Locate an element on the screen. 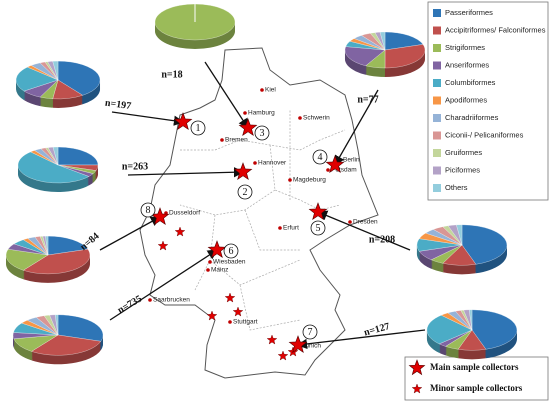 This screenshot has width=550, height=402. legend-label: Passeriformes is located at coordinates (469, 12).